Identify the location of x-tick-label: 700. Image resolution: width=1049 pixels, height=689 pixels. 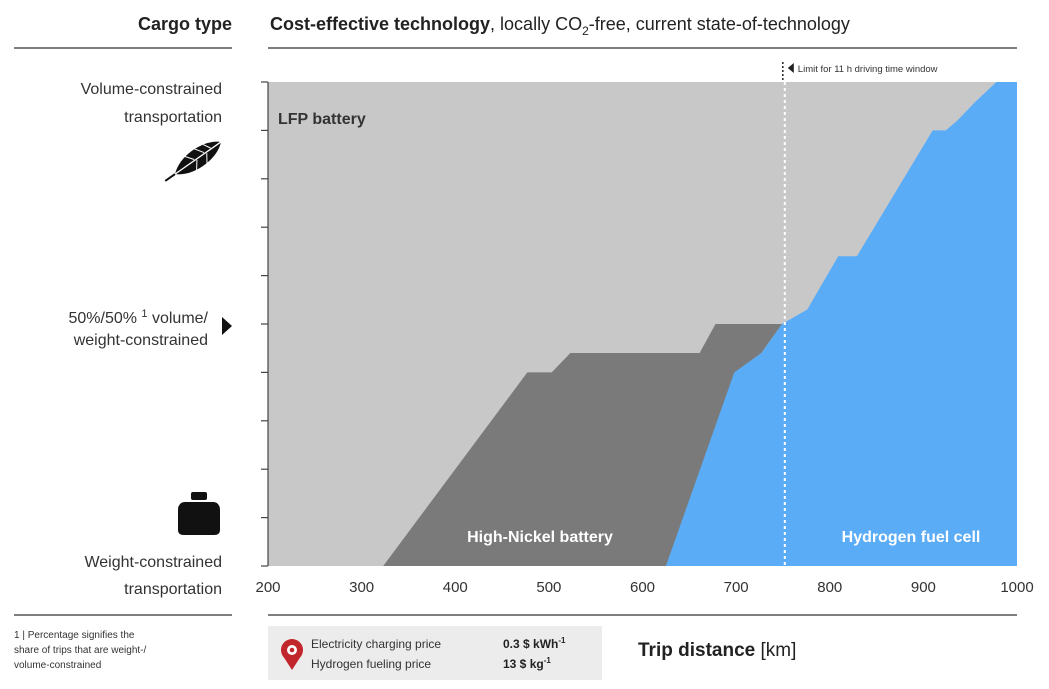
(736, 587).